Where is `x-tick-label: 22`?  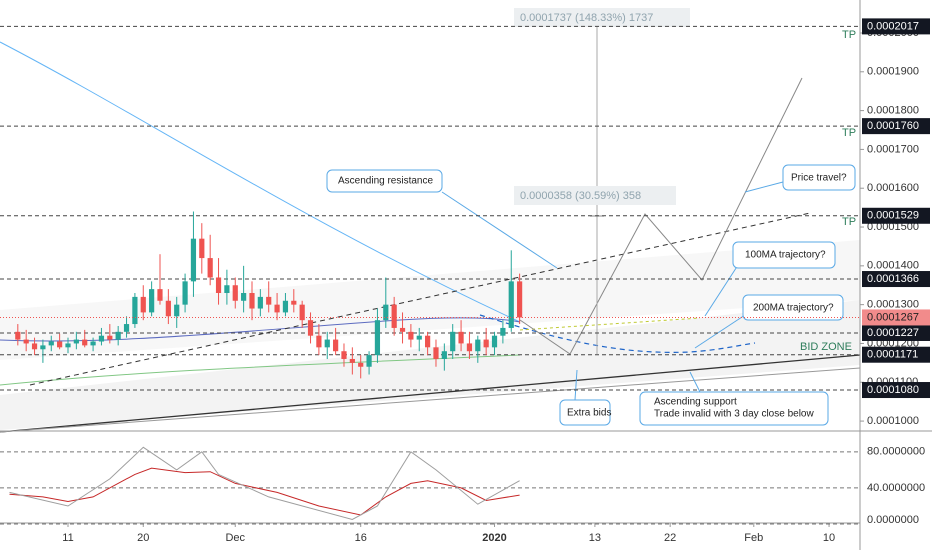 x-tick-label: 22 is located at coordinates (670, 538).